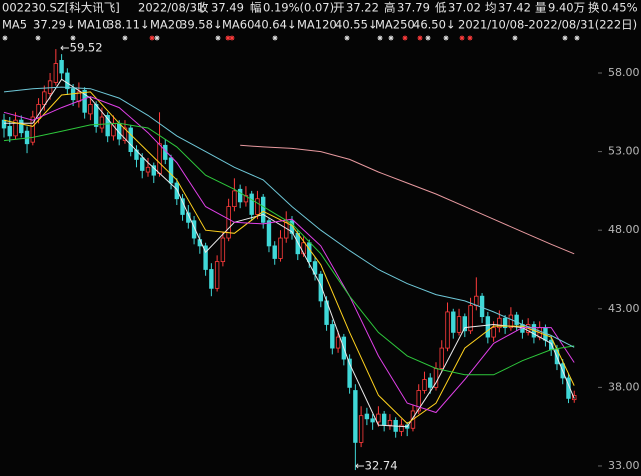 The width and height of the screenshot is (641, 476). Describe the element at coordinates (624, 465) in the screenshot. I see `y-tick-label: 33.00` at that location.